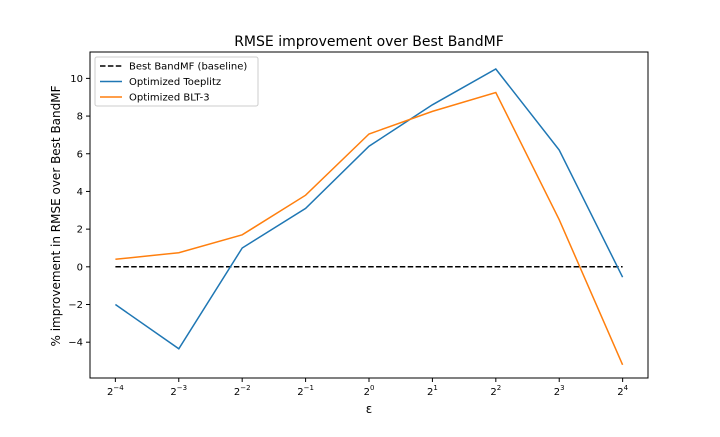 This screenshot has height=437, width=720. What do you see at coordinates (76, 79) in the screenshot?
I see `y-tick-label: 10` at bounding box center [76, 79].